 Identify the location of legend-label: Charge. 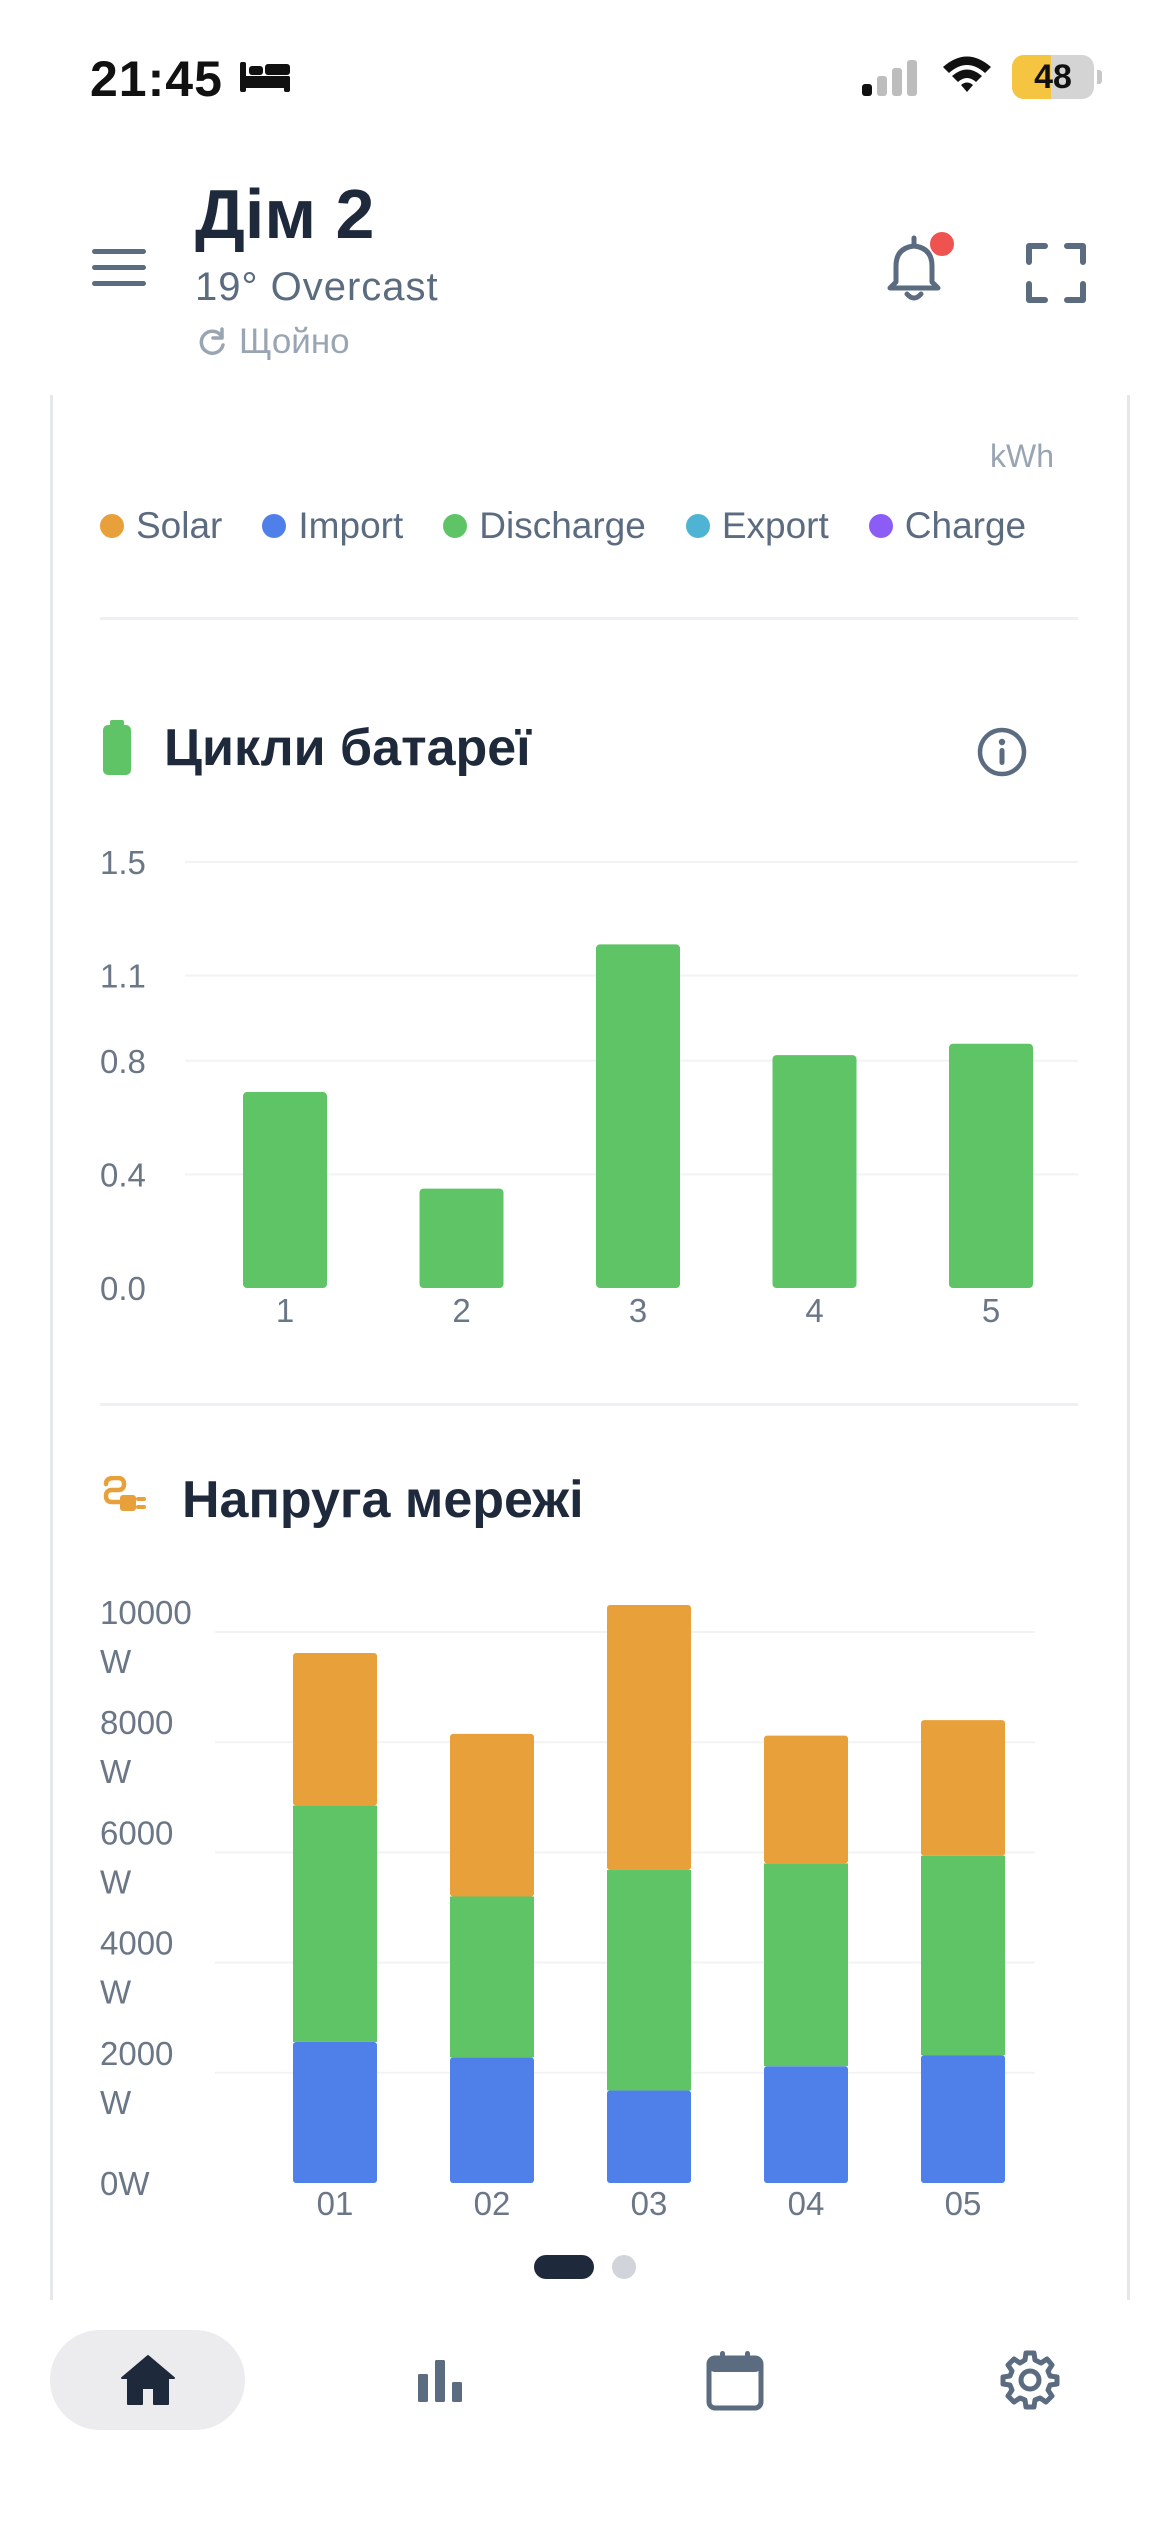
(965, 525).